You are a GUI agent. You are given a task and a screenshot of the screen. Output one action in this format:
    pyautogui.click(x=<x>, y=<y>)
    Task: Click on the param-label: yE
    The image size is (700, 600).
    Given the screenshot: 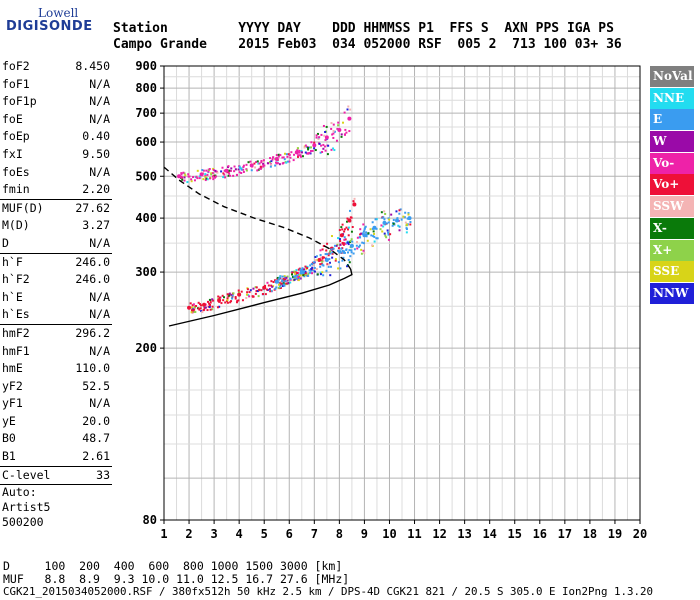 What is the action you would take?
    pyautogui.click(x=9, y=420)
    